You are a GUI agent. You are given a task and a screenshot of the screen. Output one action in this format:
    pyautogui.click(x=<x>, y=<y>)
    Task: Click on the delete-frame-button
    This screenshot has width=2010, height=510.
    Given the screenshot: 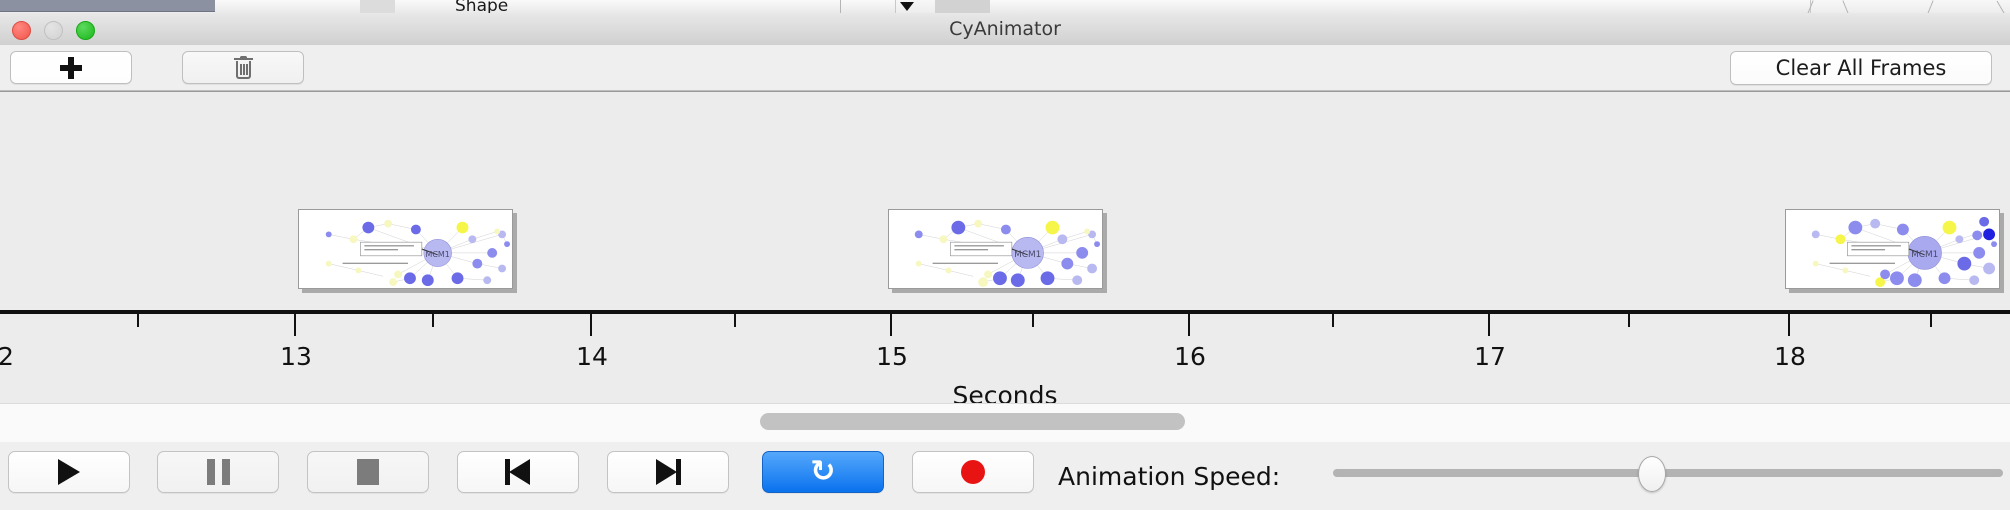 What is the action you would take?
    pyautogui.click(x=243, y=67)
    